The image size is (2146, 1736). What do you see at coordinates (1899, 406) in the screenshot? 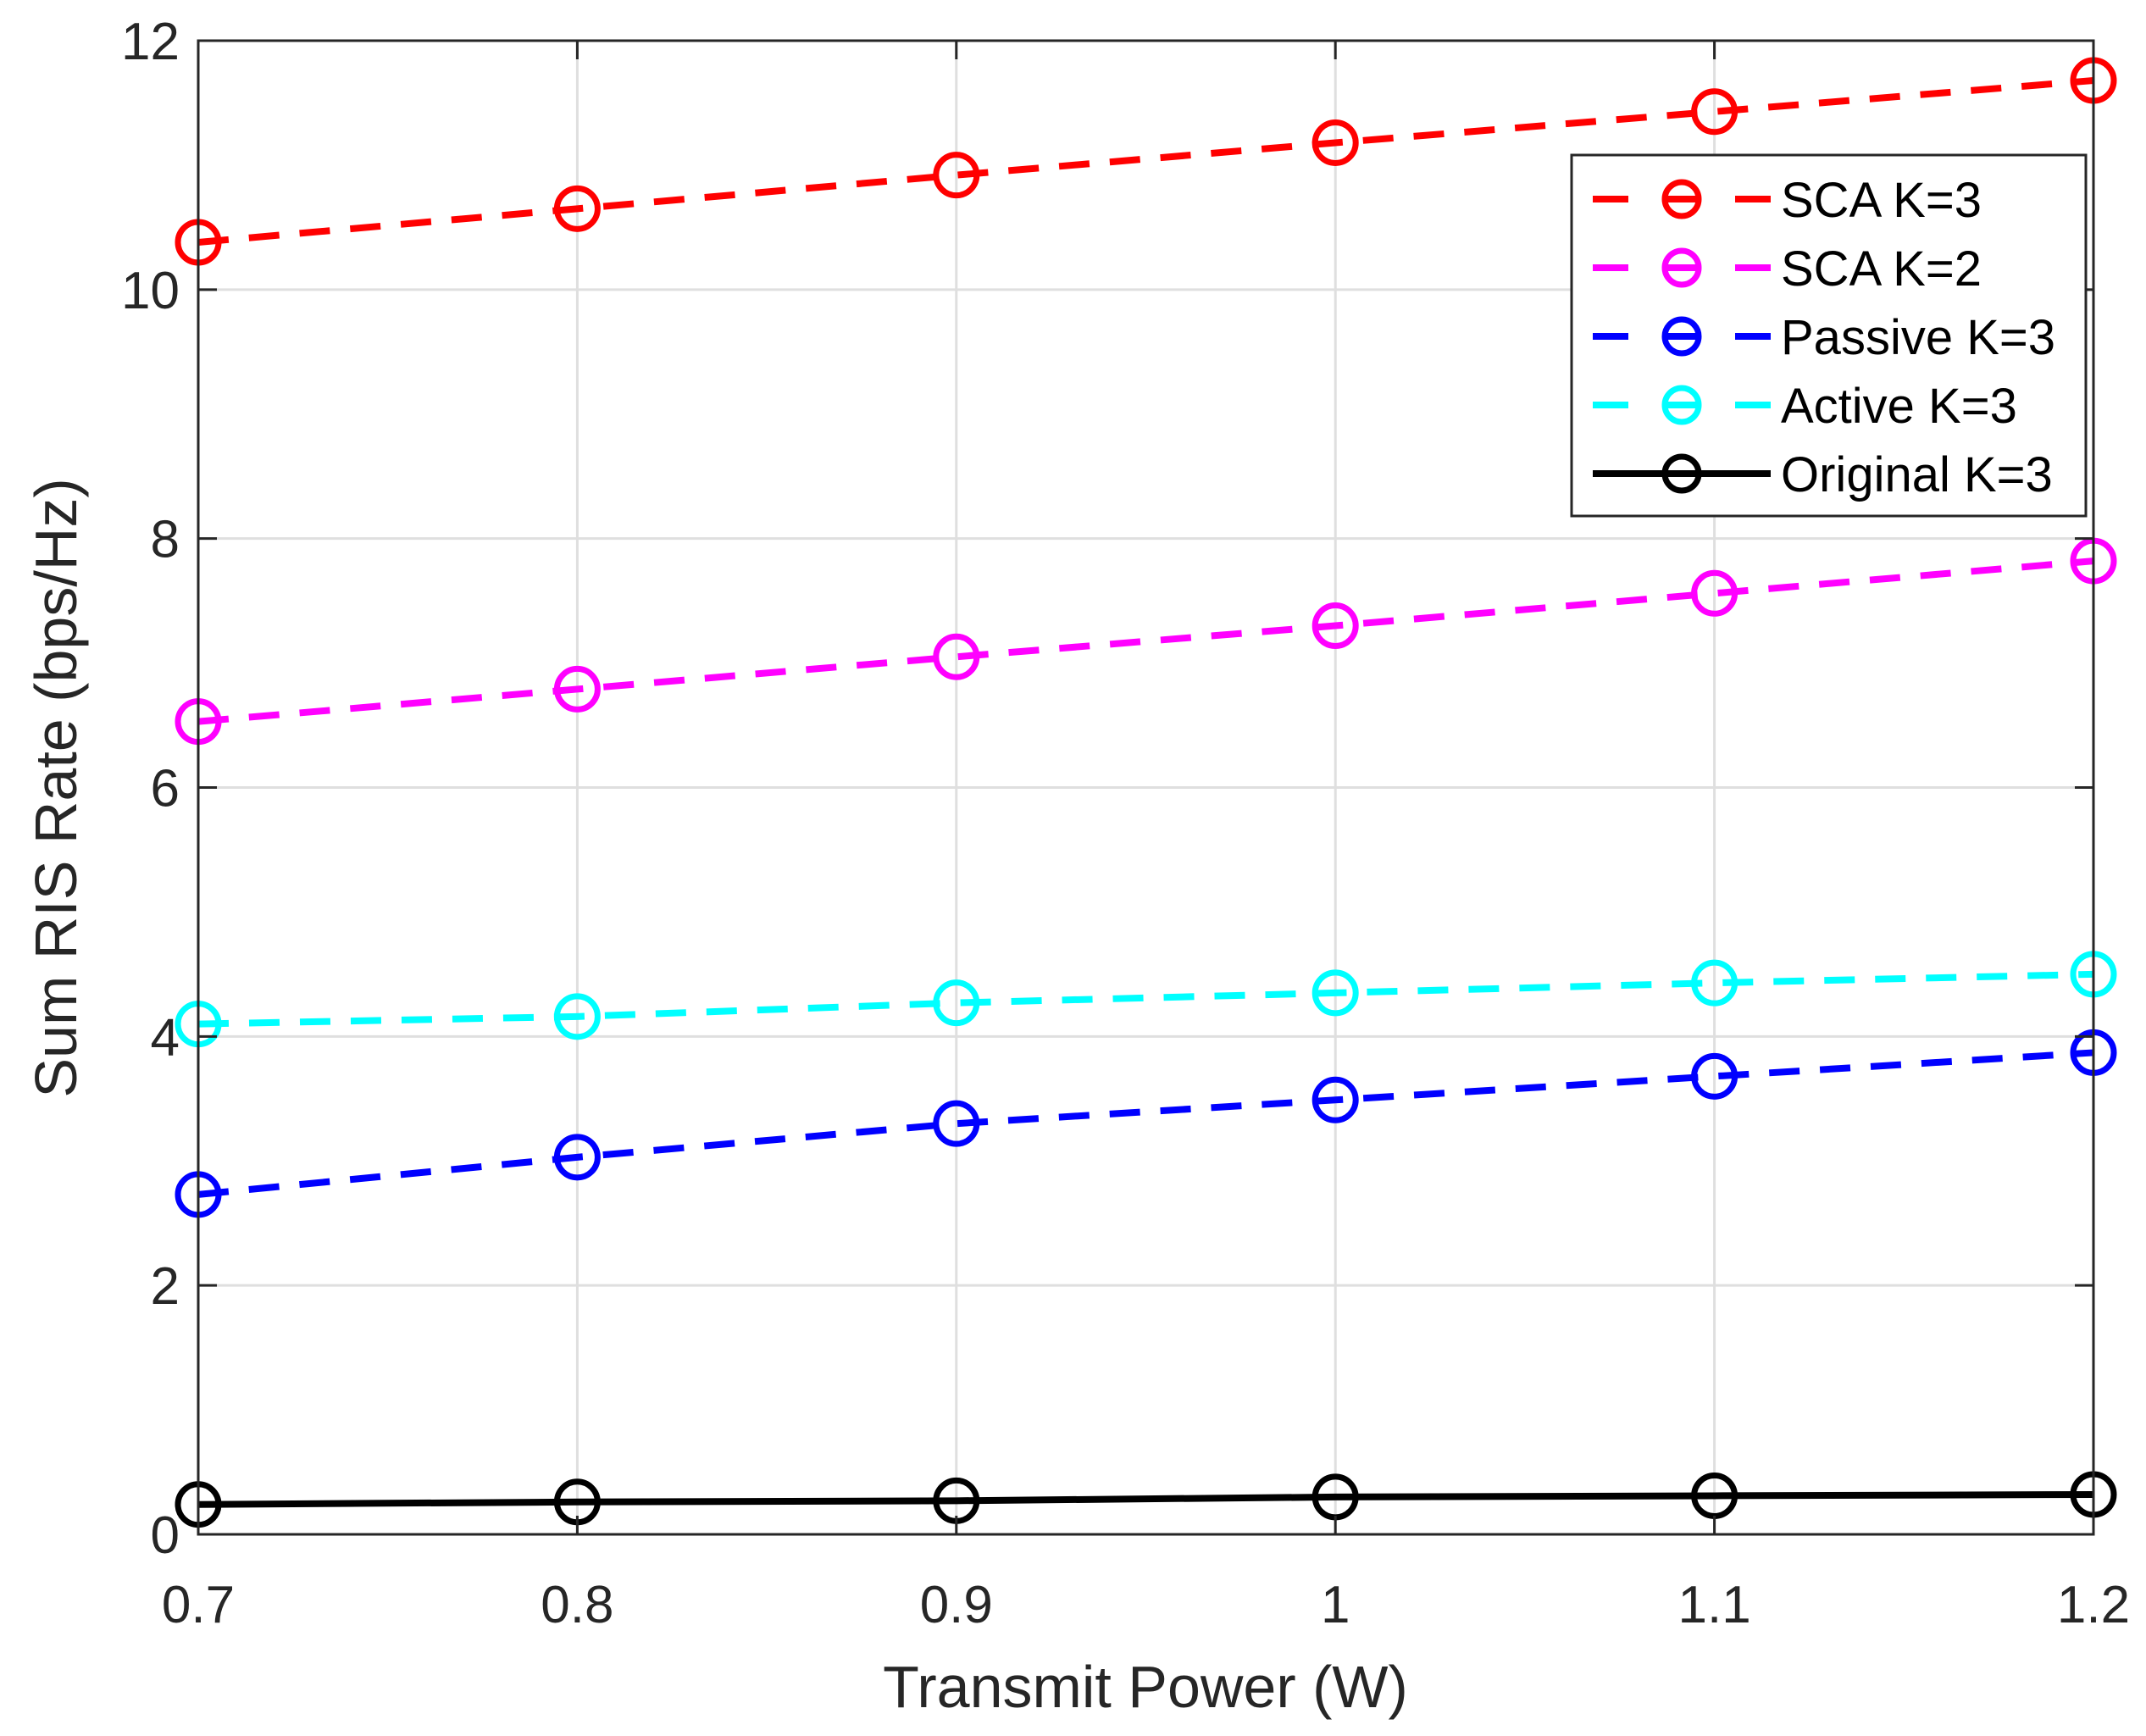
I see `legend-label: Active K=3` at bounding box center [1899, 406].